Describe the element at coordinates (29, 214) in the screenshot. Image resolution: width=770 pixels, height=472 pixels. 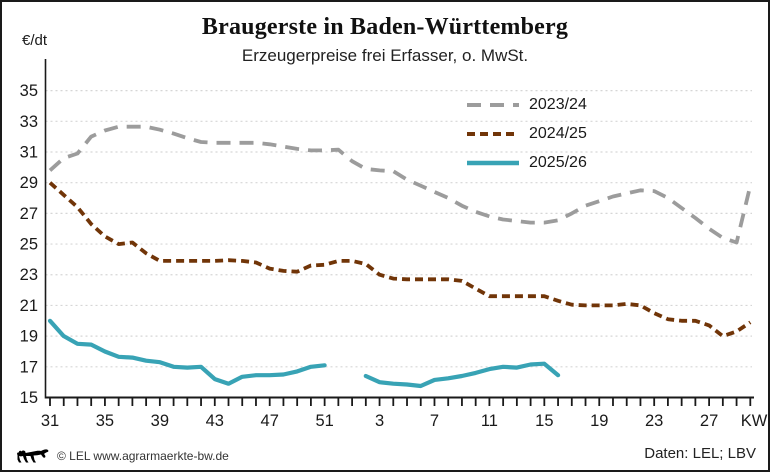
I see `y-tick-label-27: 27` at that location.